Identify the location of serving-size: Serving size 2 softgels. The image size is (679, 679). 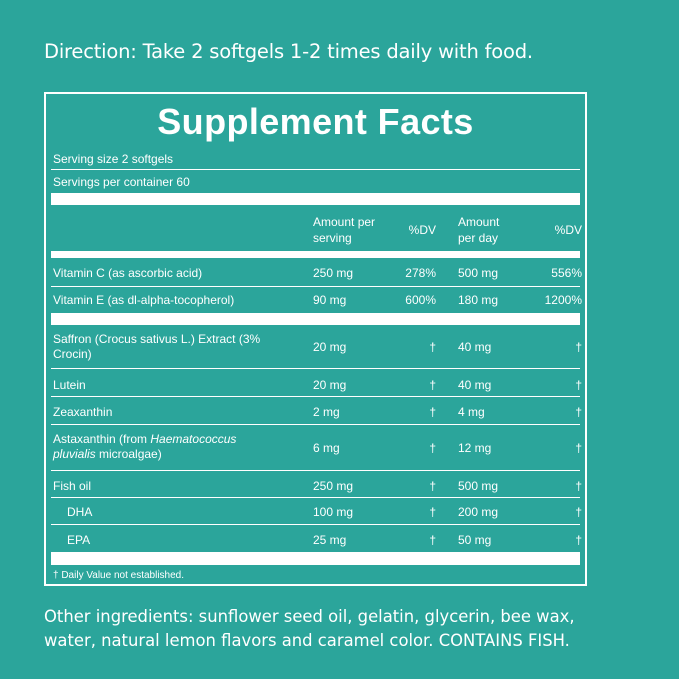
(113, 159).